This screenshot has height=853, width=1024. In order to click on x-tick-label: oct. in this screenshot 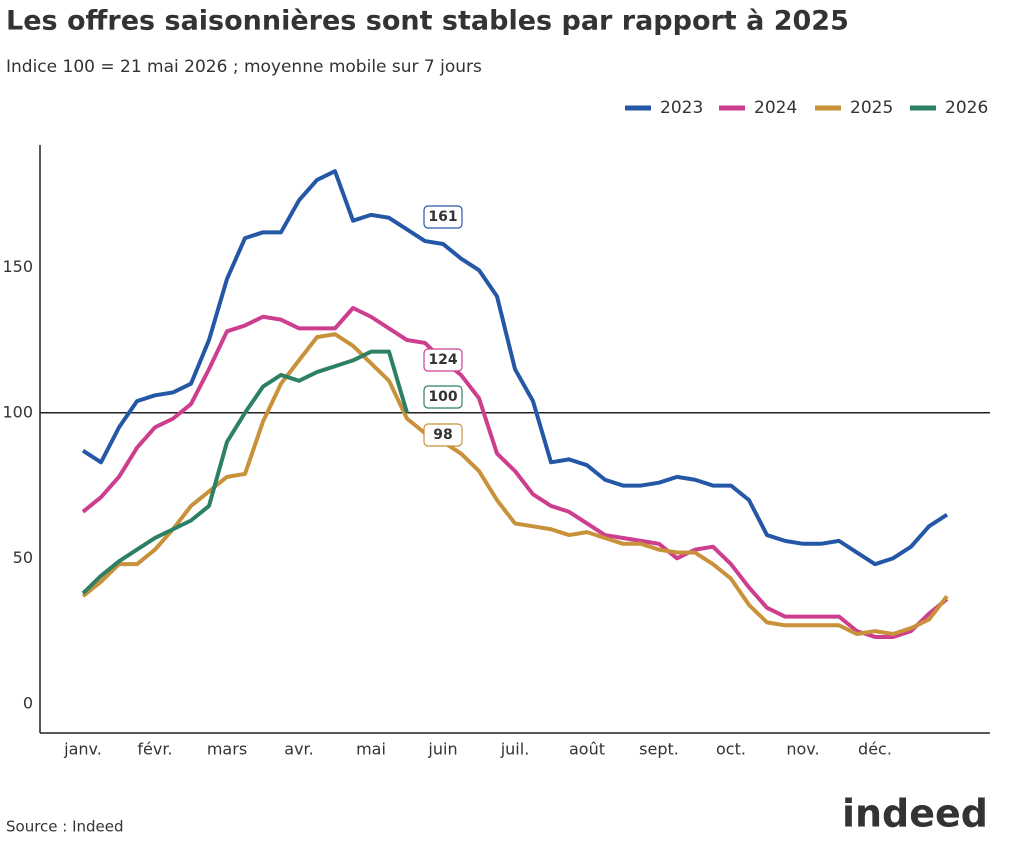, I will do `click(731, 749)`.